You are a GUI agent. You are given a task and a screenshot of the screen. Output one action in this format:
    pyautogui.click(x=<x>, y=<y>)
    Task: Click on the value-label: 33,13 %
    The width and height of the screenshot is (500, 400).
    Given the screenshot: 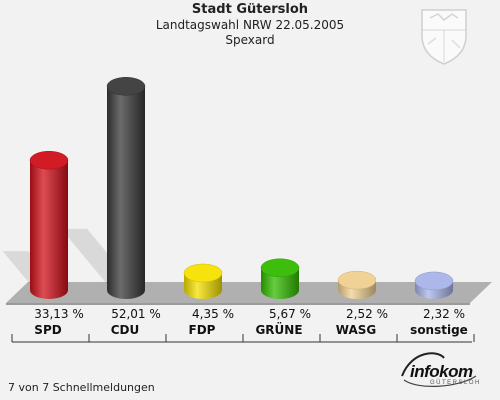 What is the action you would take?
    pyautogui.click(x=59, y=314)
    